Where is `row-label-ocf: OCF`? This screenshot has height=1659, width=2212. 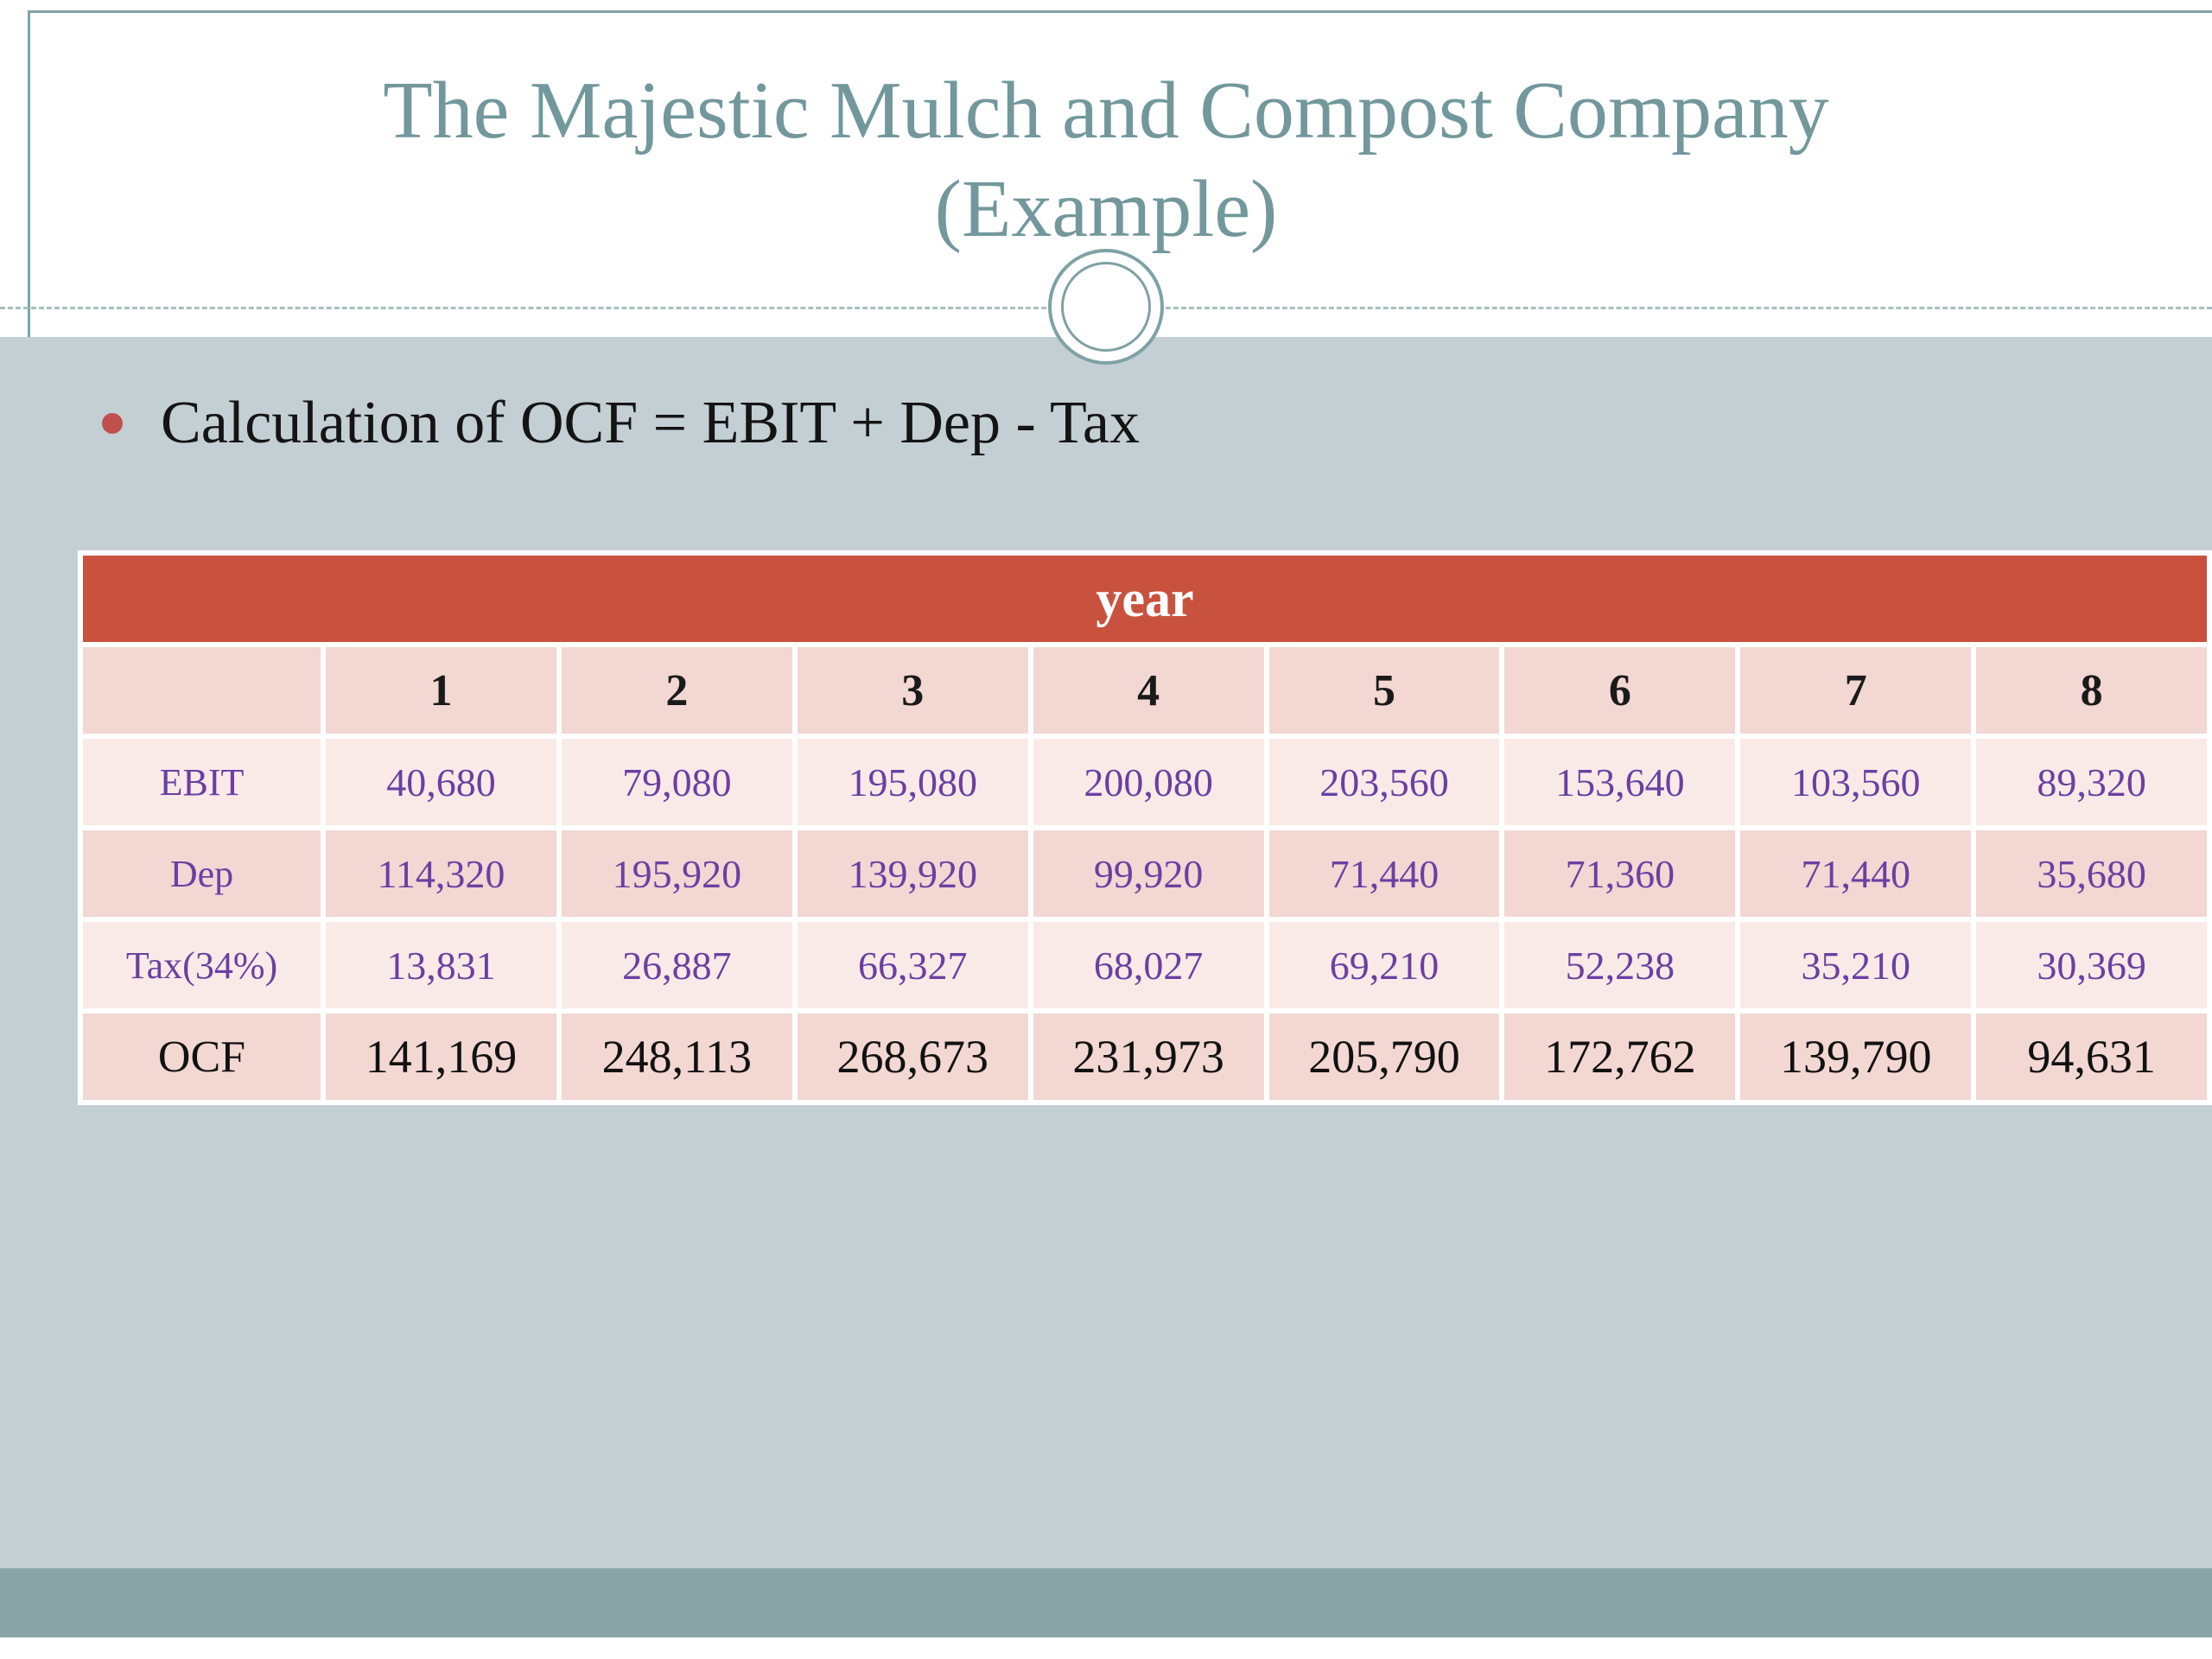
row-label-ocf: OCF is located at coordinates (202, 1057).